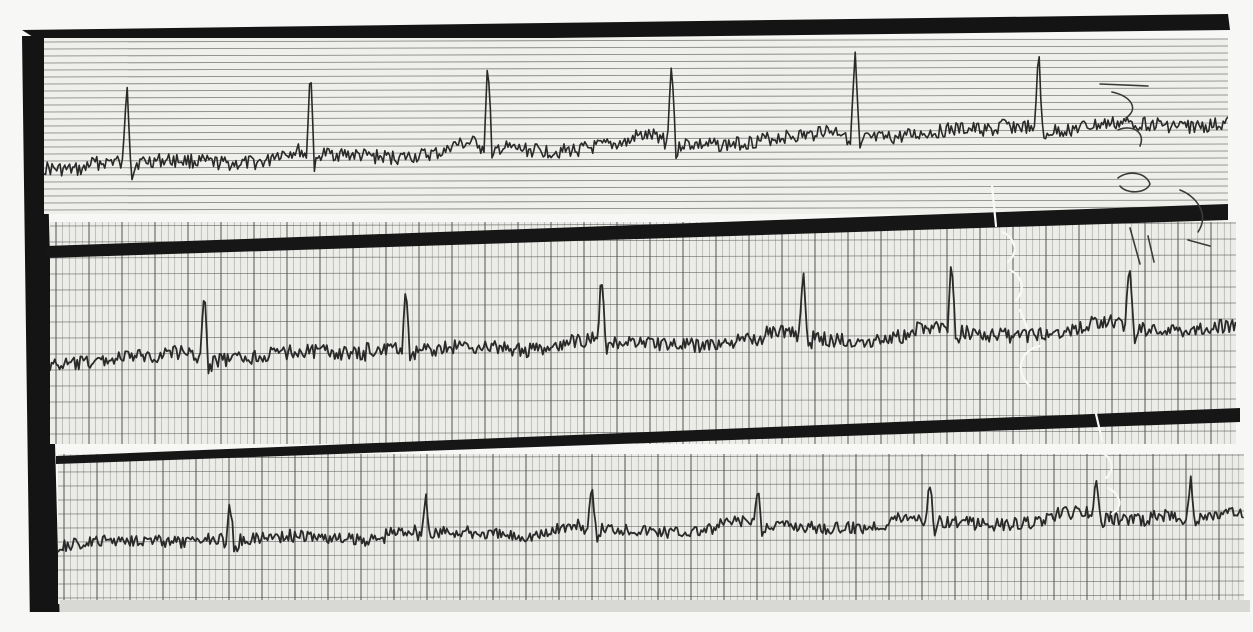 This screenshot has width=1253, height=632. Describe the element at coordinates (41, 332) in the screenshot. I see `left-frame-edge` at that location.